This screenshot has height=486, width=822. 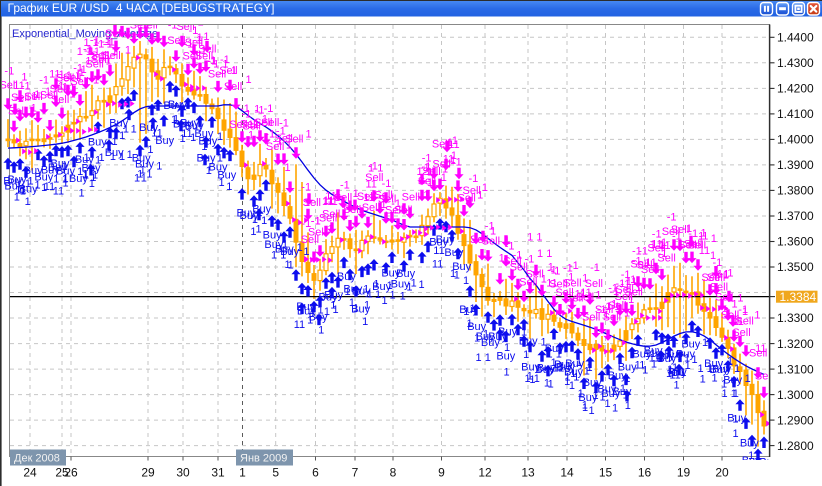 I want to click on svg-text: 16, so click(x=645, y=473).